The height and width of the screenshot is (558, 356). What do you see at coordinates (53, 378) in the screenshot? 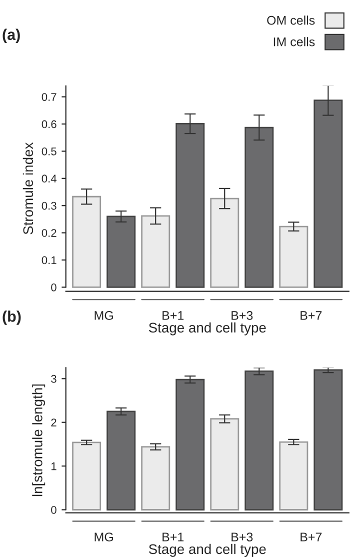
I see `y-tick-label: 3` at bounding box center [53, 378].